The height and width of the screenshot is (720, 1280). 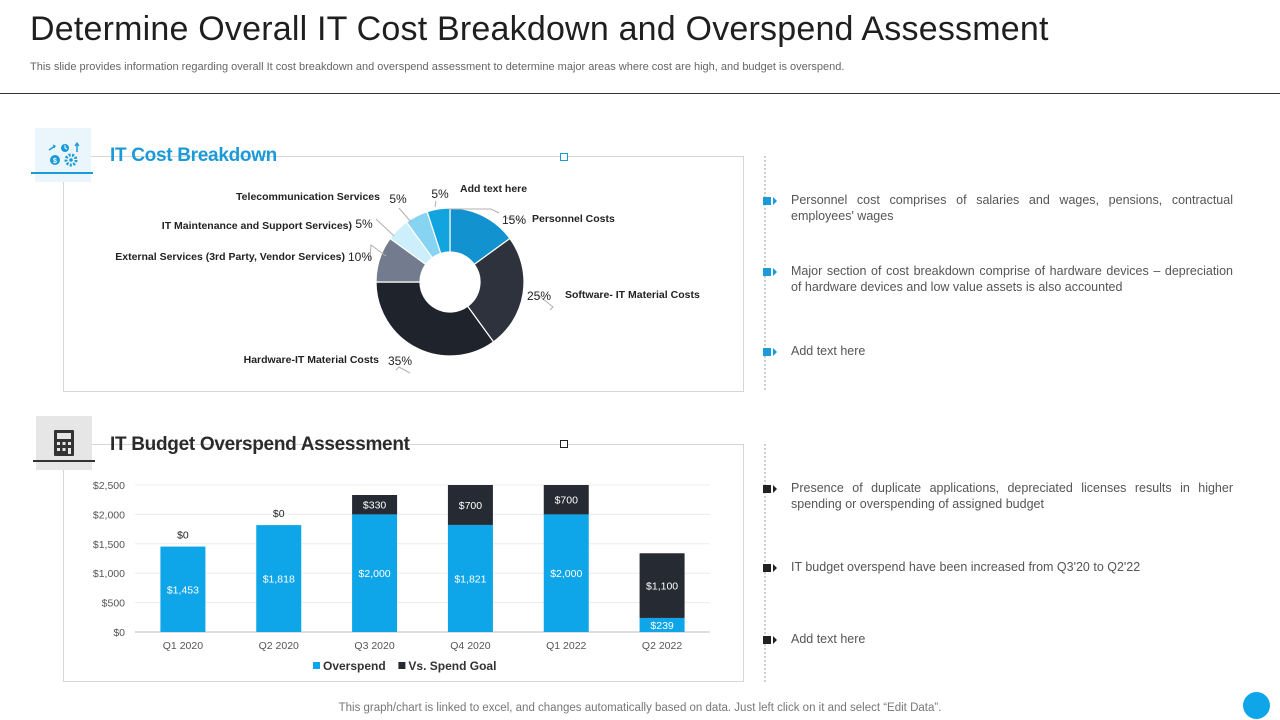 I want to click on donut-percent-label: 10%, so click(x=360, y=257).